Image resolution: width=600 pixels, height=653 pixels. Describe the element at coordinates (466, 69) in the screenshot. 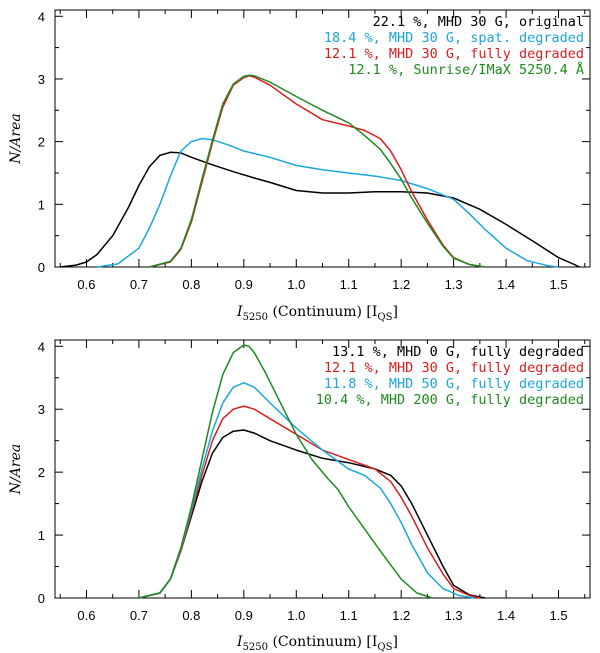

I see `legend-entry: 12.1 %, Sunrise/IMaX 5250.4 Å` at that location.